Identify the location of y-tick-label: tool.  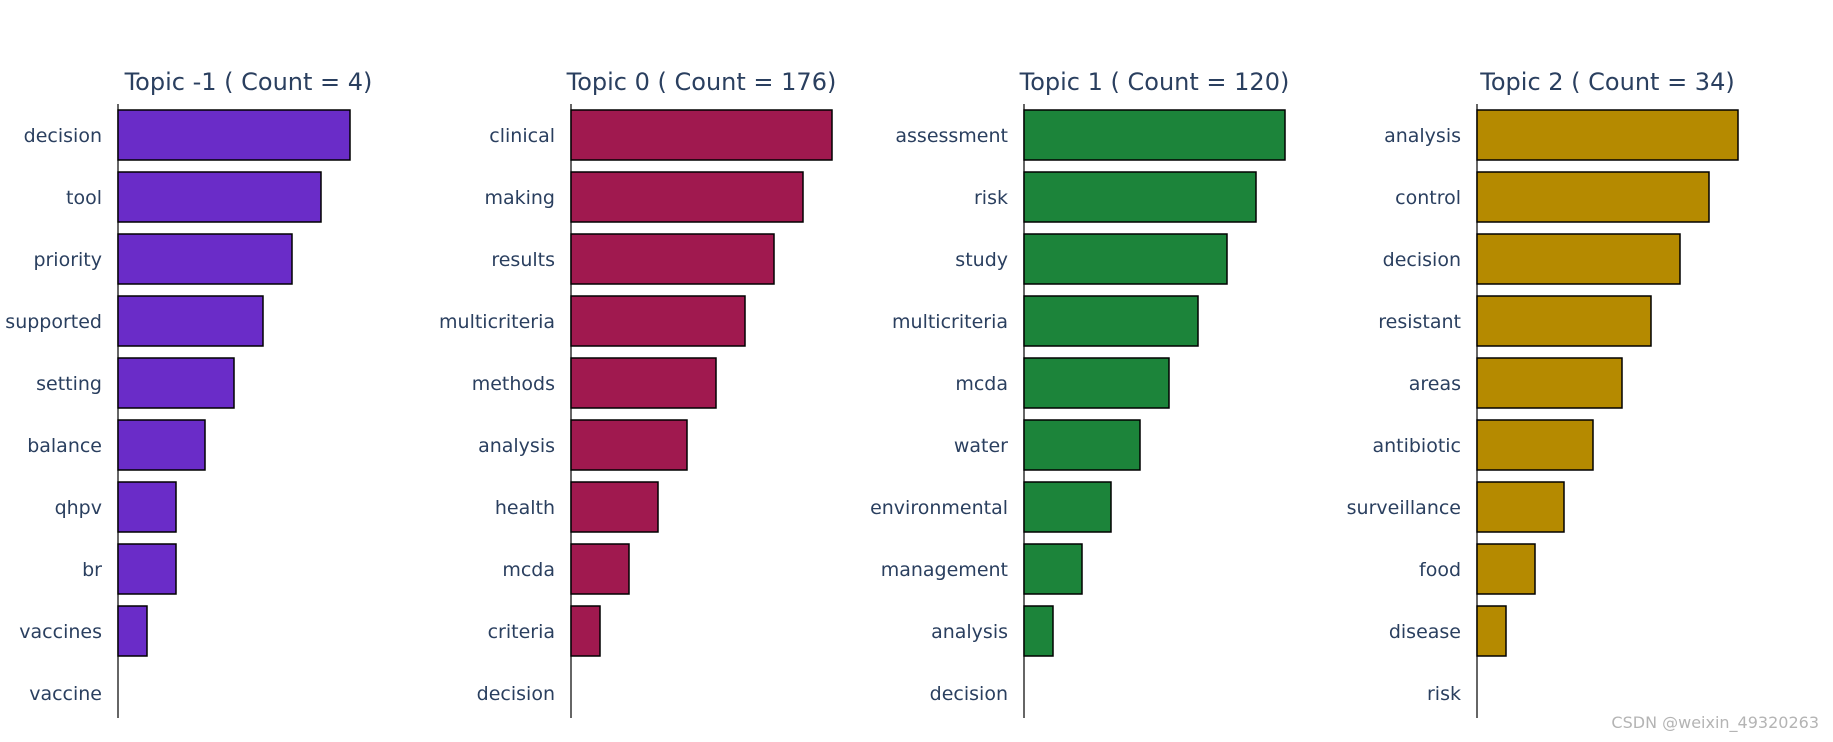
(84, 198).